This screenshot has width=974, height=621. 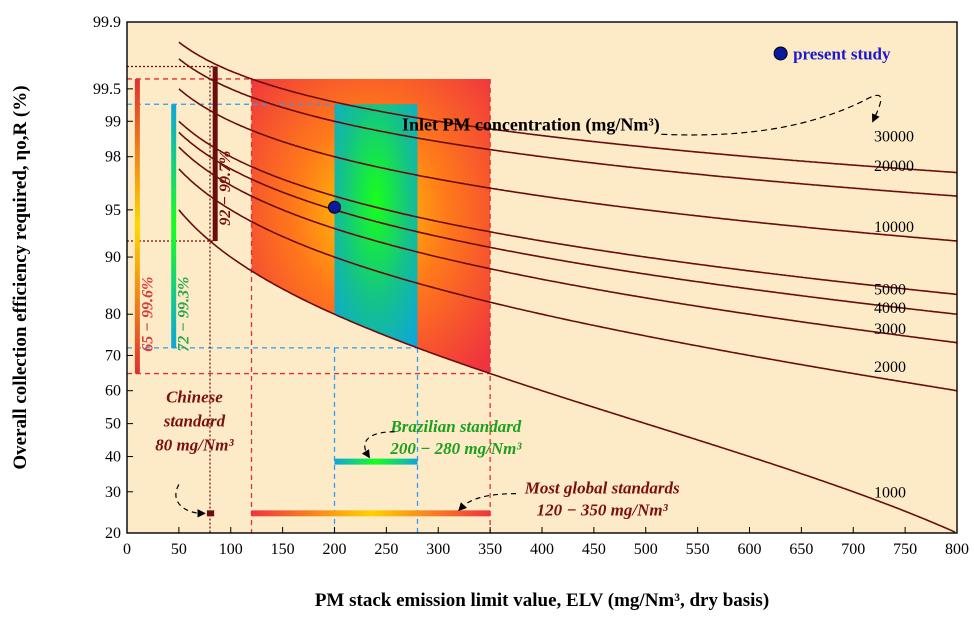 What do you see at coordinates (376, 461) in the screenshot?
I see `bar-brazilian` at bounding box center [376, 461].